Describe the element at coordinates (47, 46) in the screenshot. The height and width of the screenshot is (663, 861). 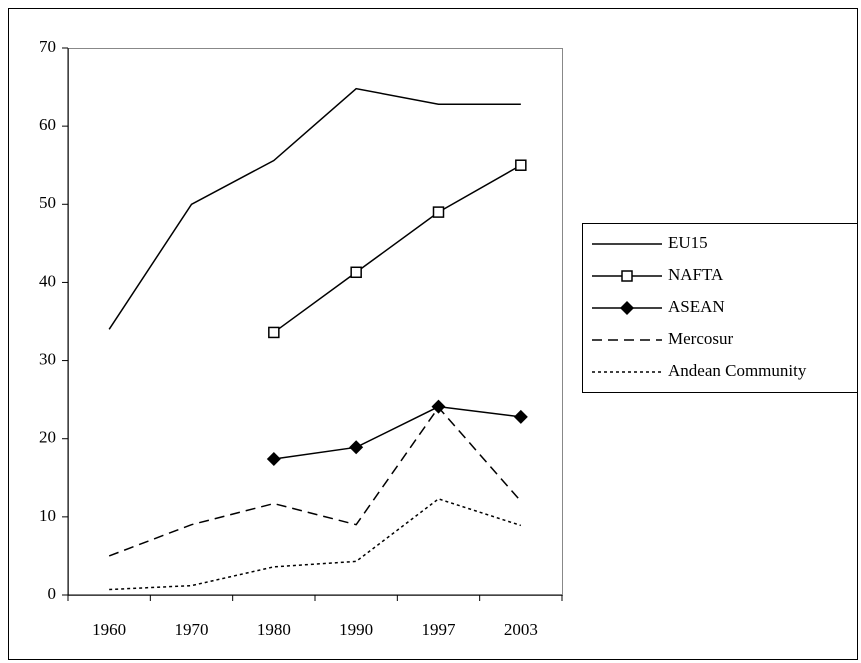
I see `y-tick-label: 70` at that location.